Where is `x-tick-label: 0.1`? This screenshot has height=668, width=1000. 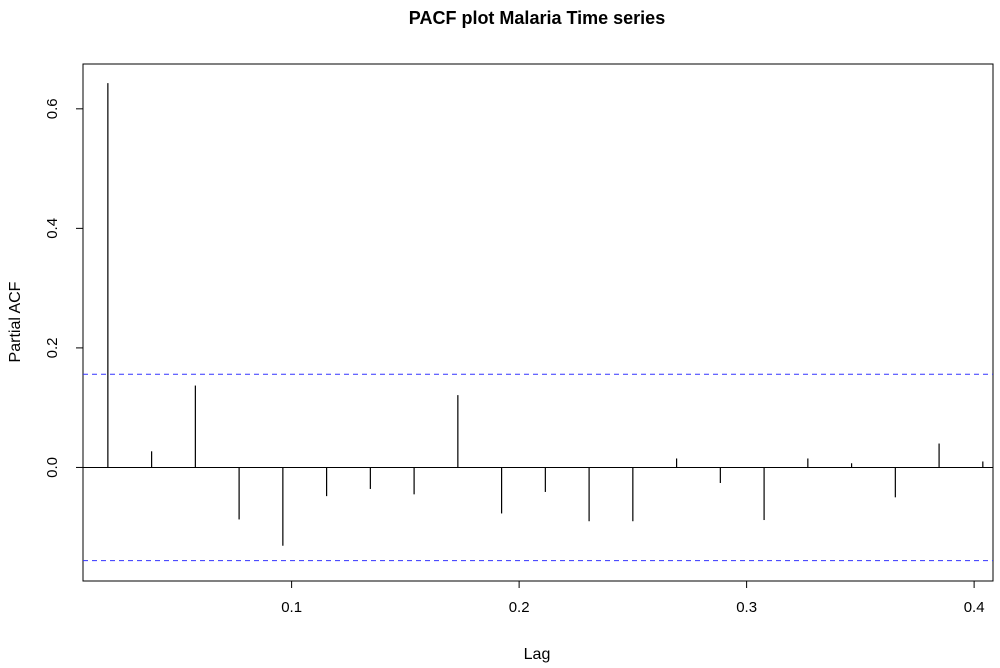
x-tick-label: 0.1 is located at coordinates (291, 607).